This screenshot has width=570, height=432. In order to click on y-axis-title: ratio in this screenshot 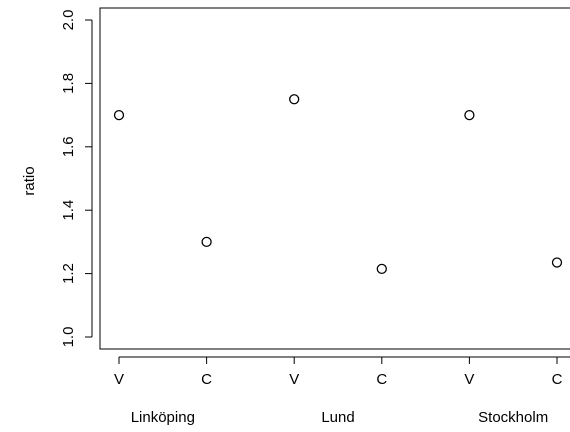, I will do `click(29, 180)`.